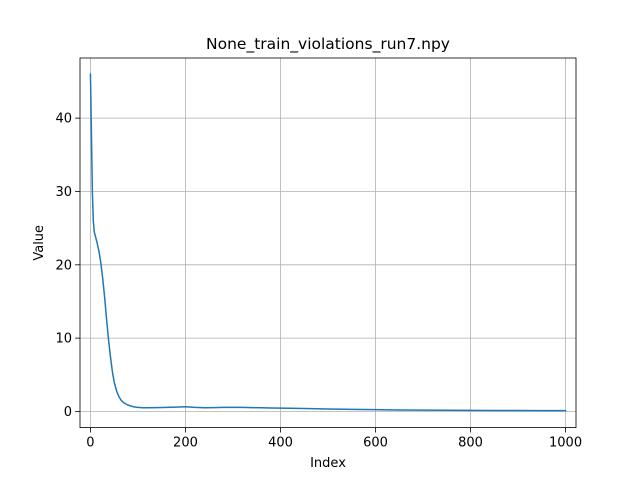 This screenshot has width=640, height=480. I want to click on y-axis-label: Value, so click(39, 243).